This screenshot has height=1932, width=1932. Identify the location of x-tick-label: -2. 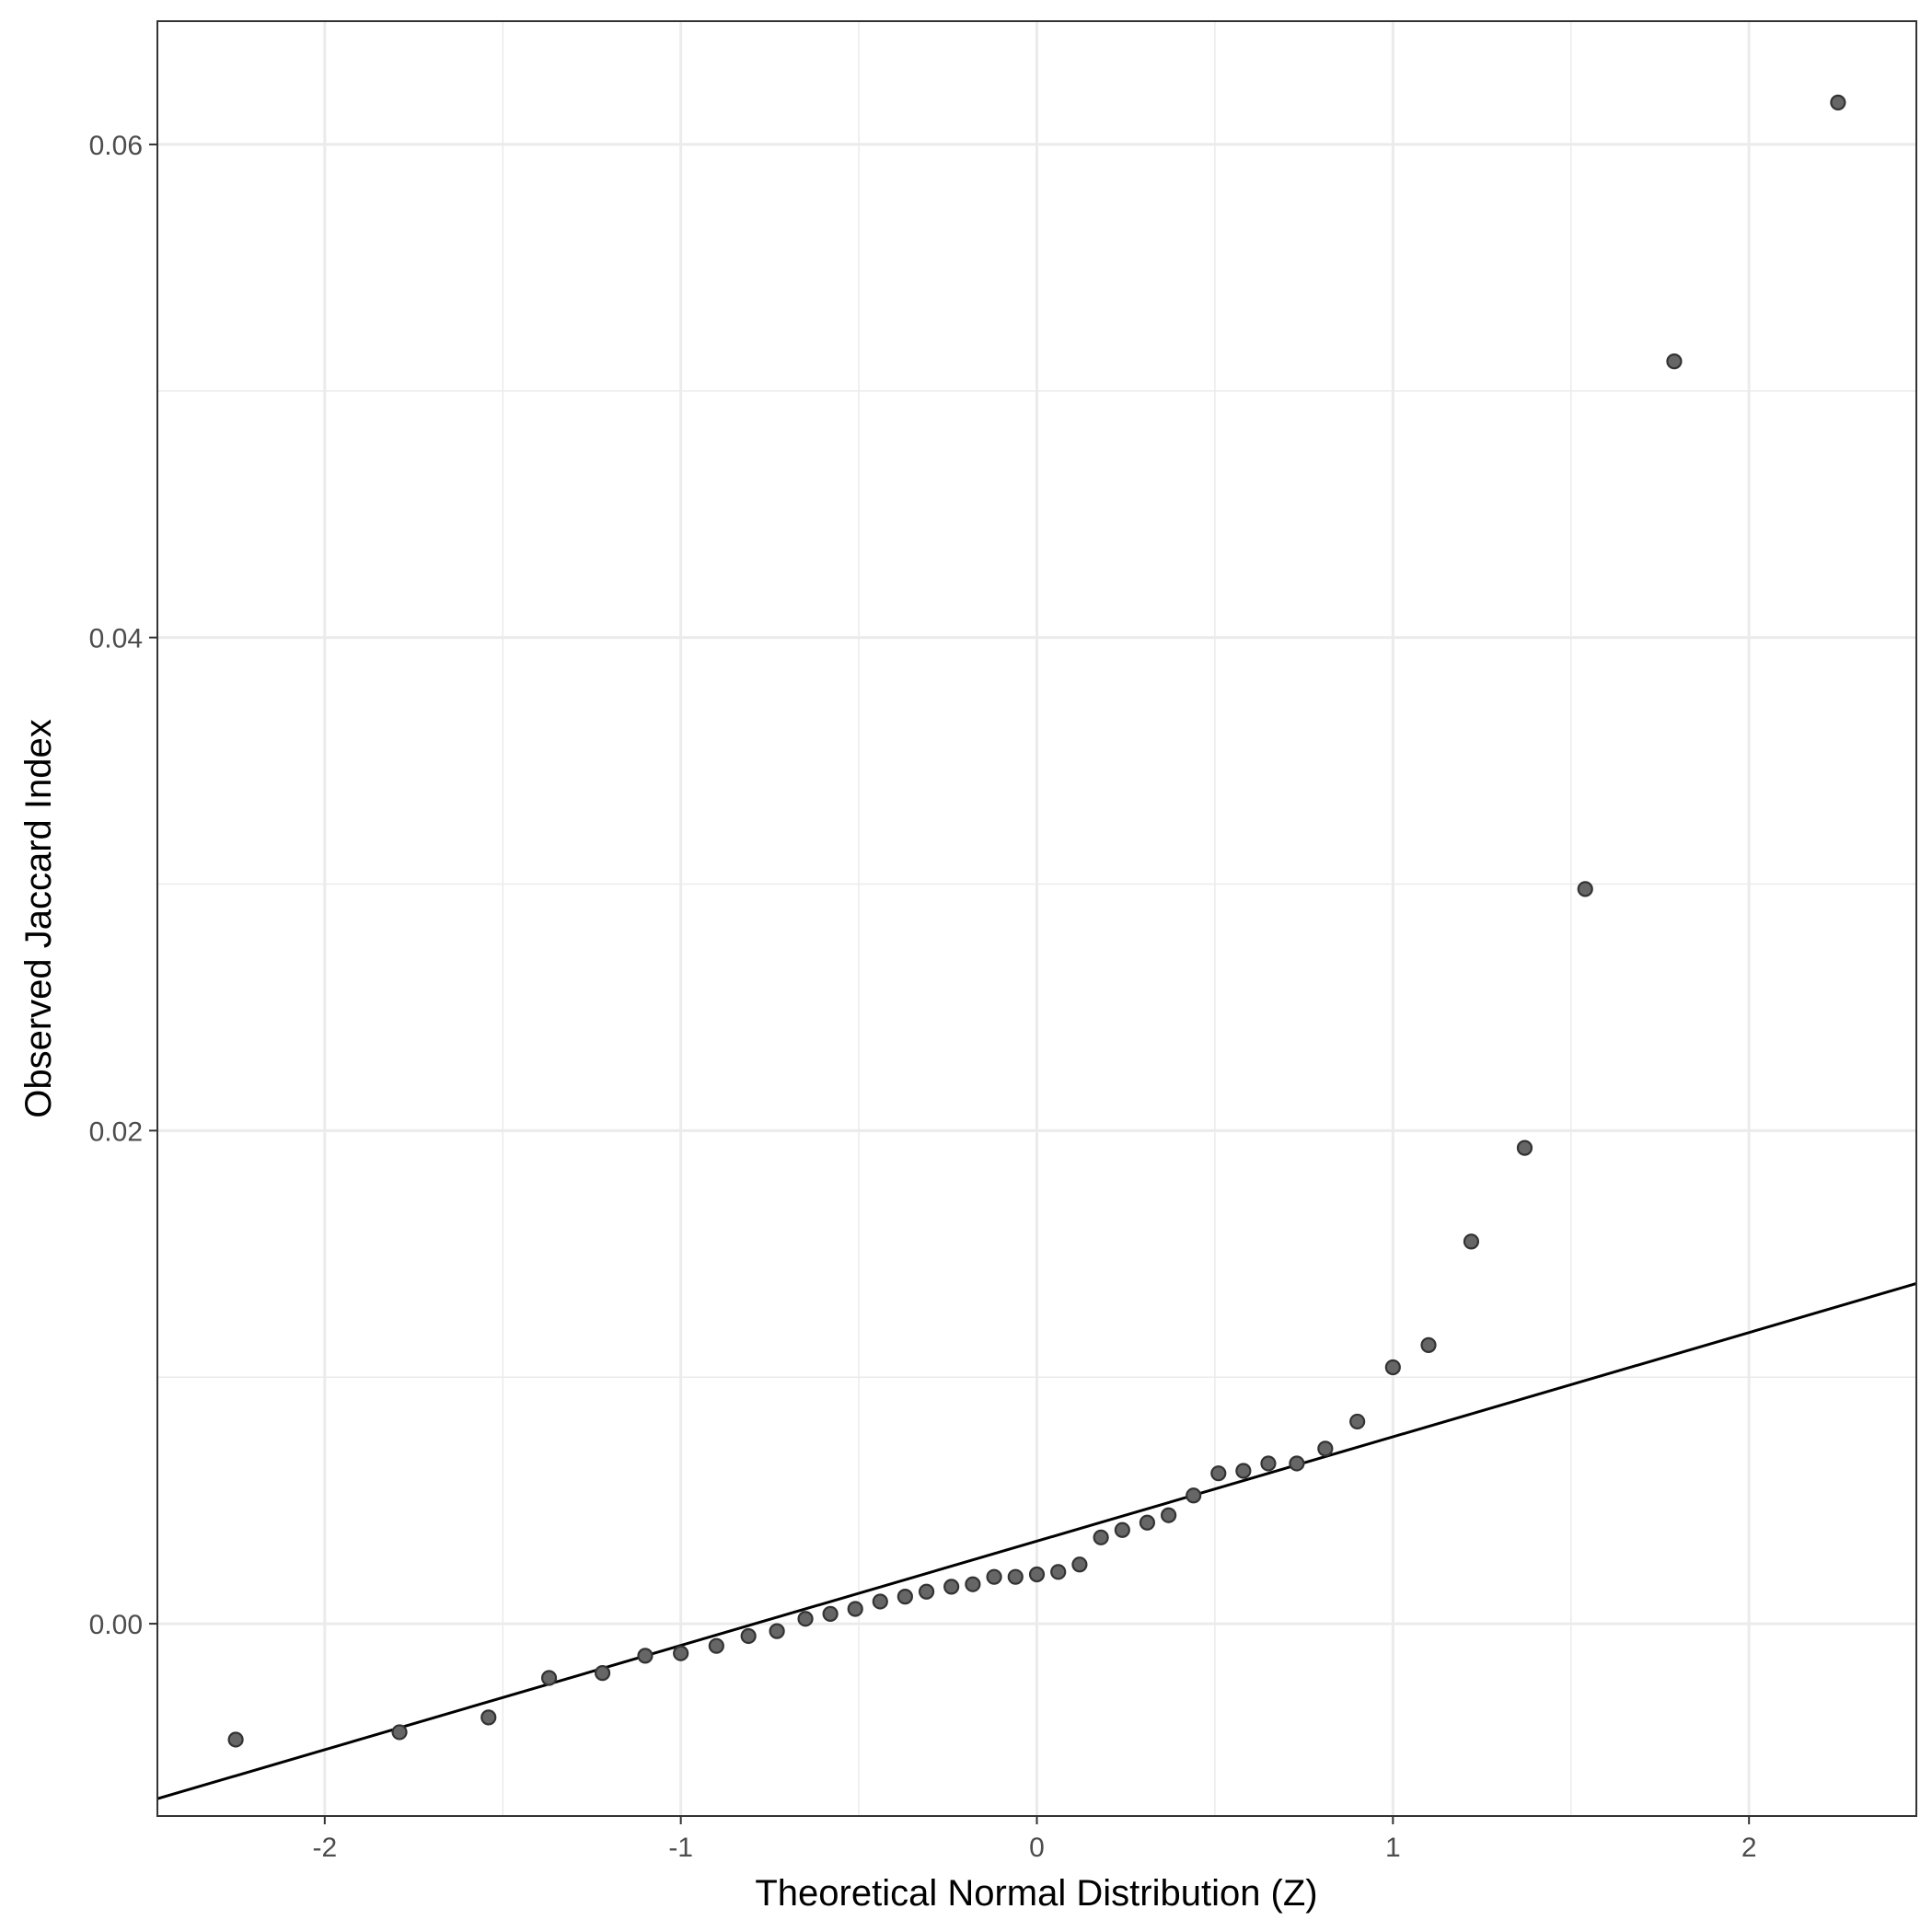
(325, 1848).